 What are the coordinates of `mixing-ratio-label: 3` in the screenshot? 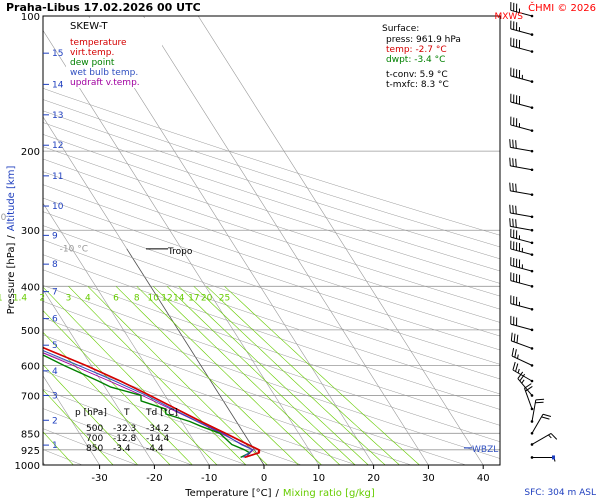 It's located at (69, 298).